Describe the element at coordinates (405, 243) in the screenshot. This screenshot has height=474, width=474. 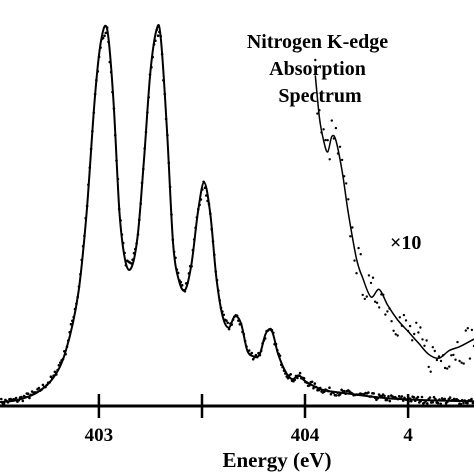
I see `scale-factor-label: ×10` at that location.